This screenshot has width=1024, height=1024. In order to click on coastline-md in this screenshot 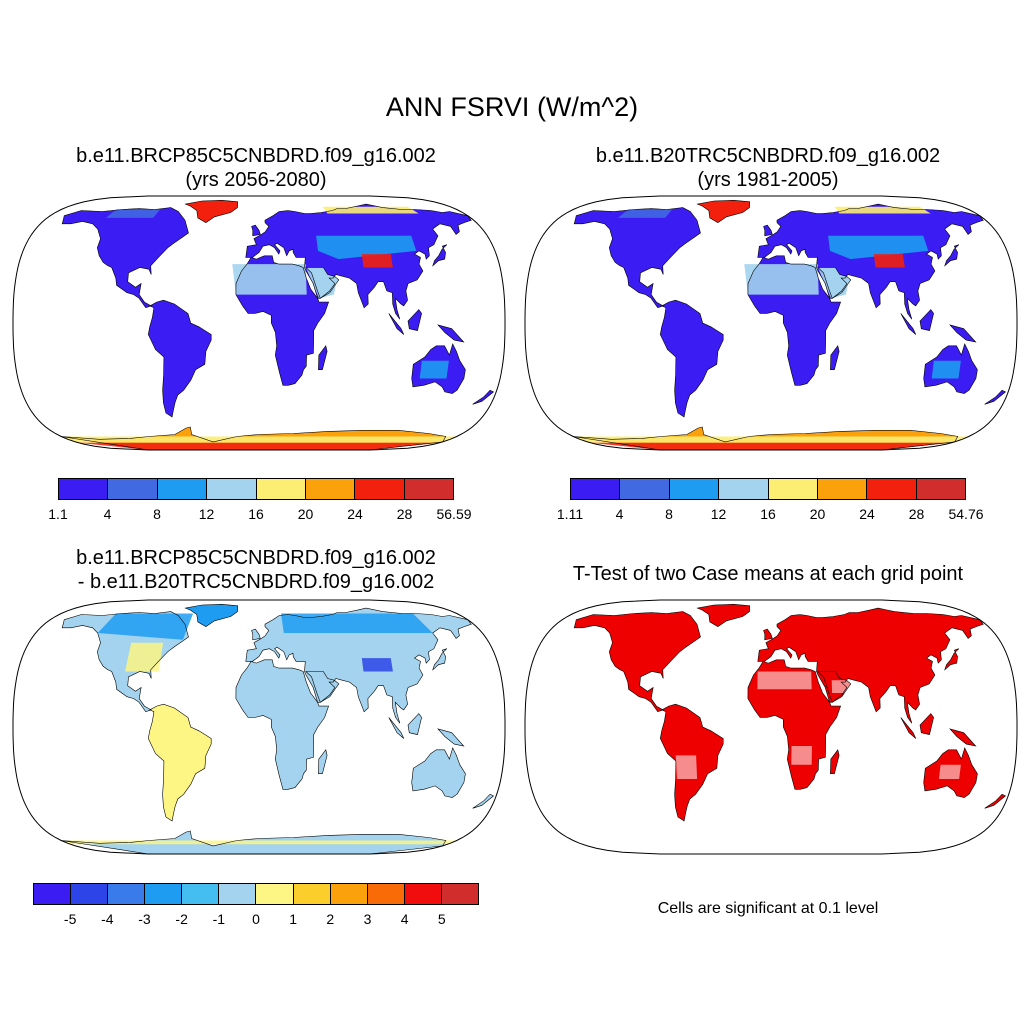, I will do `click(323, 761)`.